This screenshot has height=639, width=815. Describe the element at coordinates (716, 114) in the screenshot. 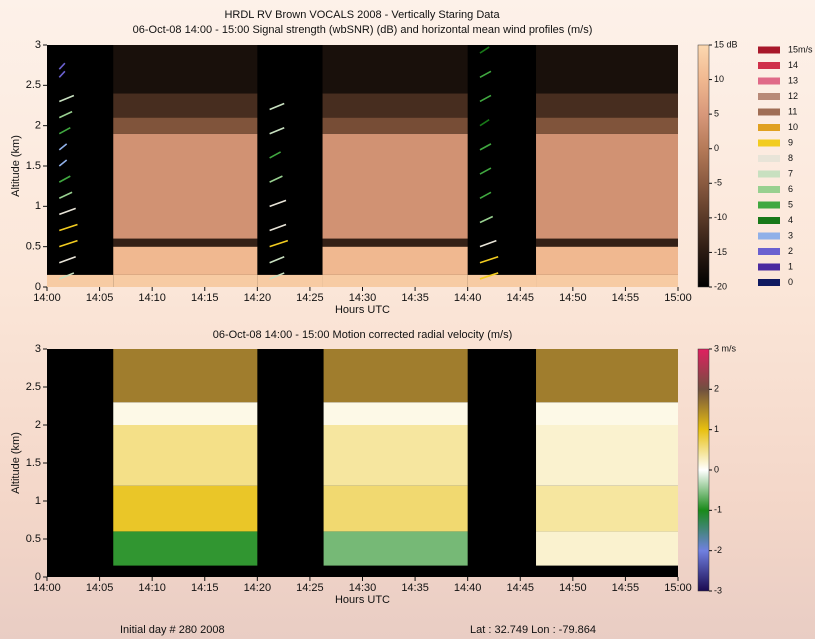

I see `colorbar-tick-label: 5` at that location.